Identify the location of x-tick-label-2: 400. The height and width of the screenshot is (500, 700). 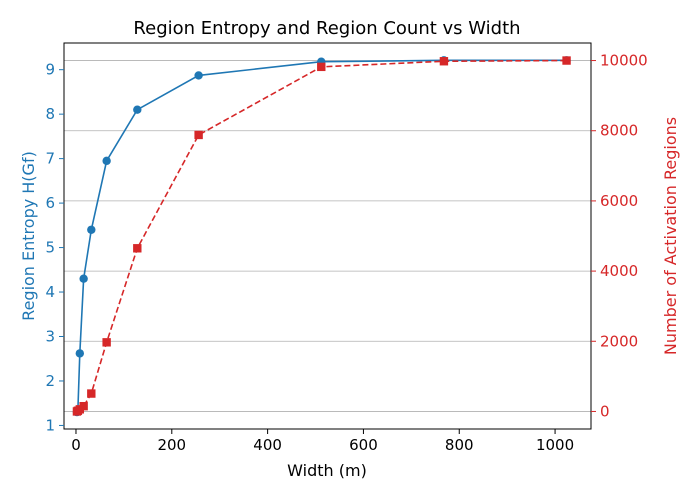
(267, 445).